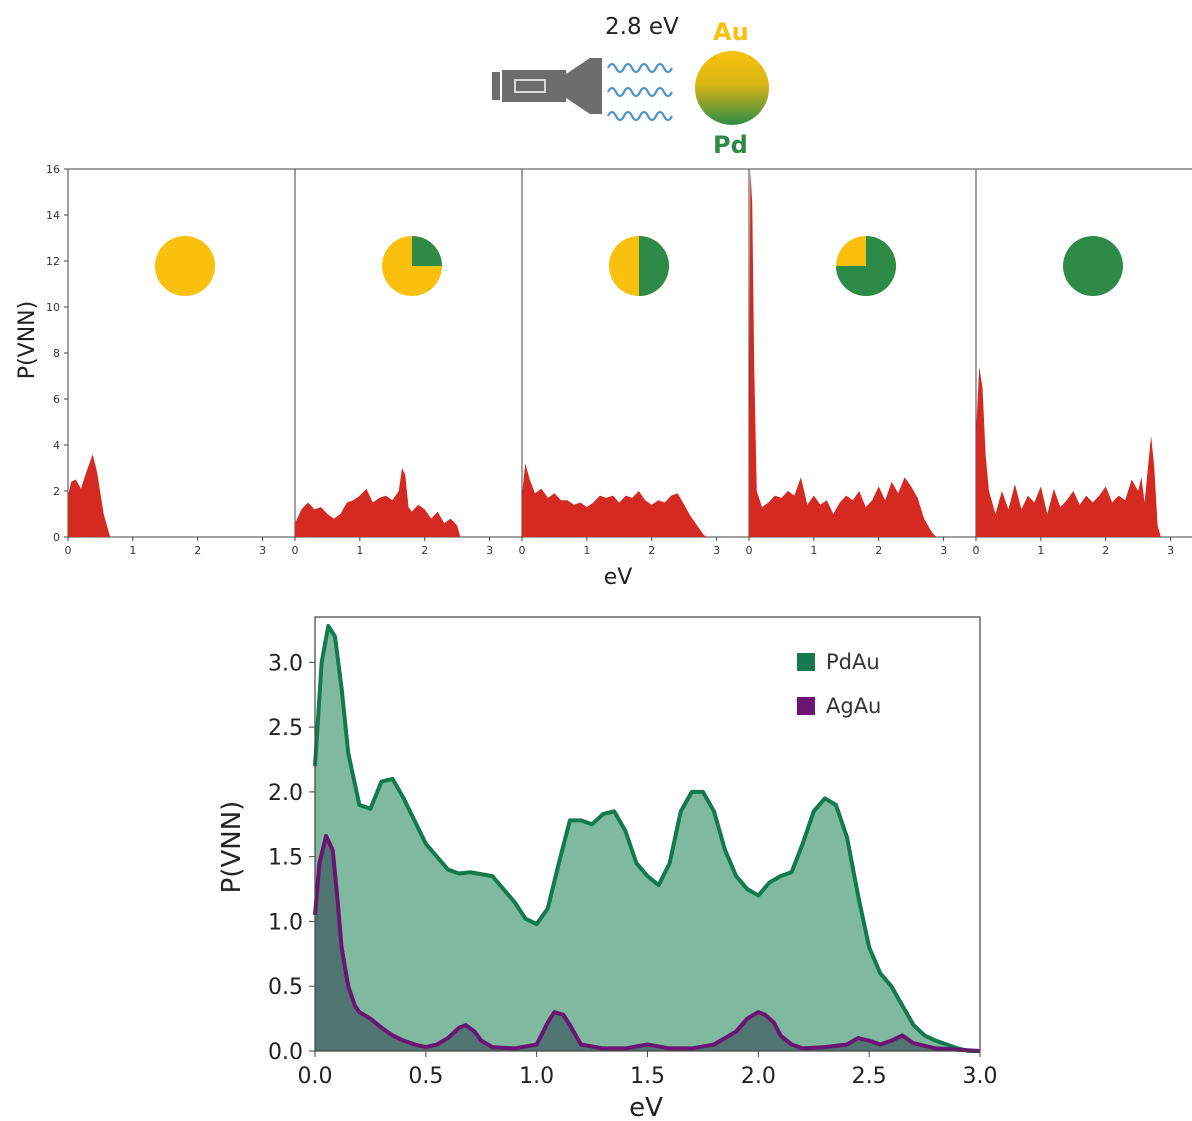 The image size is (1192, 1121). What do you see at coordinates (53, 261) in the screenshot?
I see `y-tick-label: 12` at bounding box center [53, 261].